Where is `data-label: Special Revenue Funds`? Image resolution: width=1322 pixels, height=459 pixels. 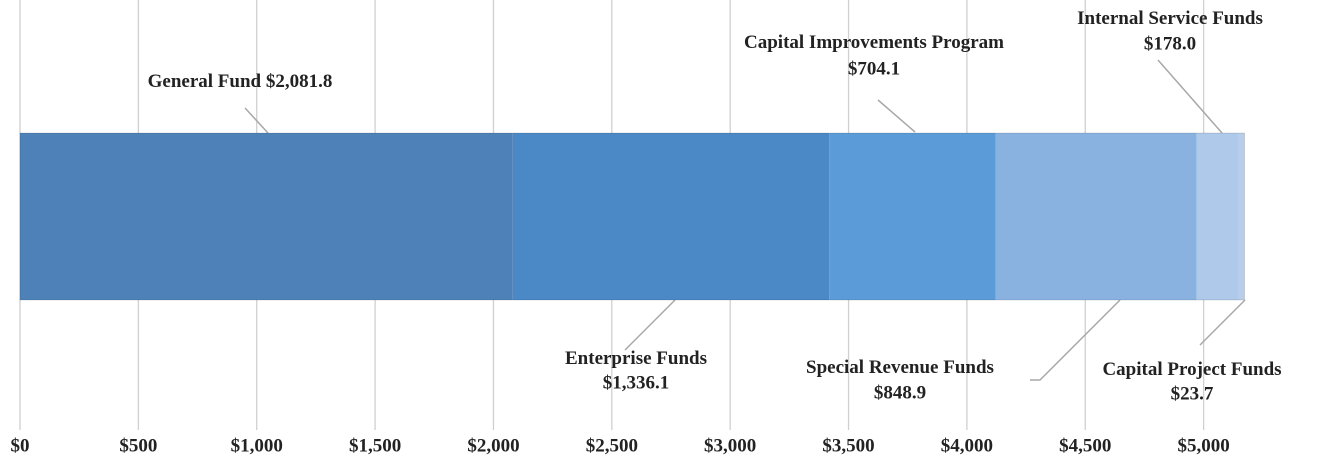
data-label: Special Revenue Funds is located at coordinates (900, 367).